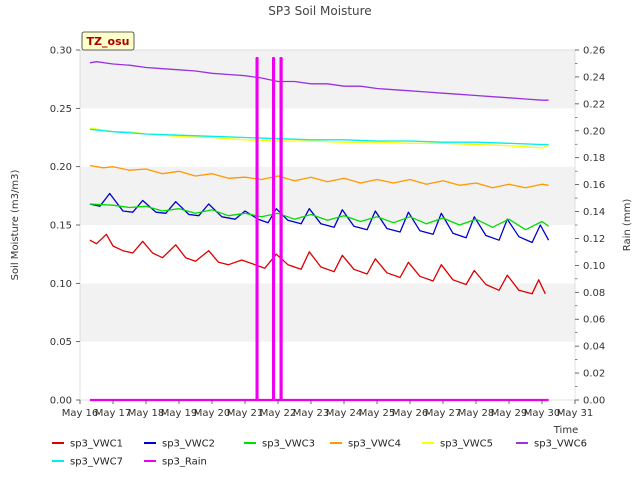 The width and height of the screenshot is (640, 480). I want to click on x-axis-title: Time, so click(565, 430).